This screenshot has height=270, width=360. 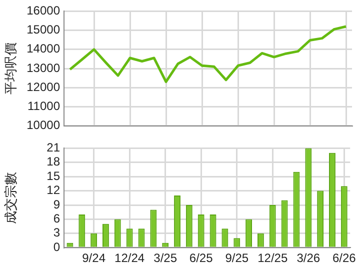 I want to click on y-tick-label: 12000, so click(x=43, y=87).